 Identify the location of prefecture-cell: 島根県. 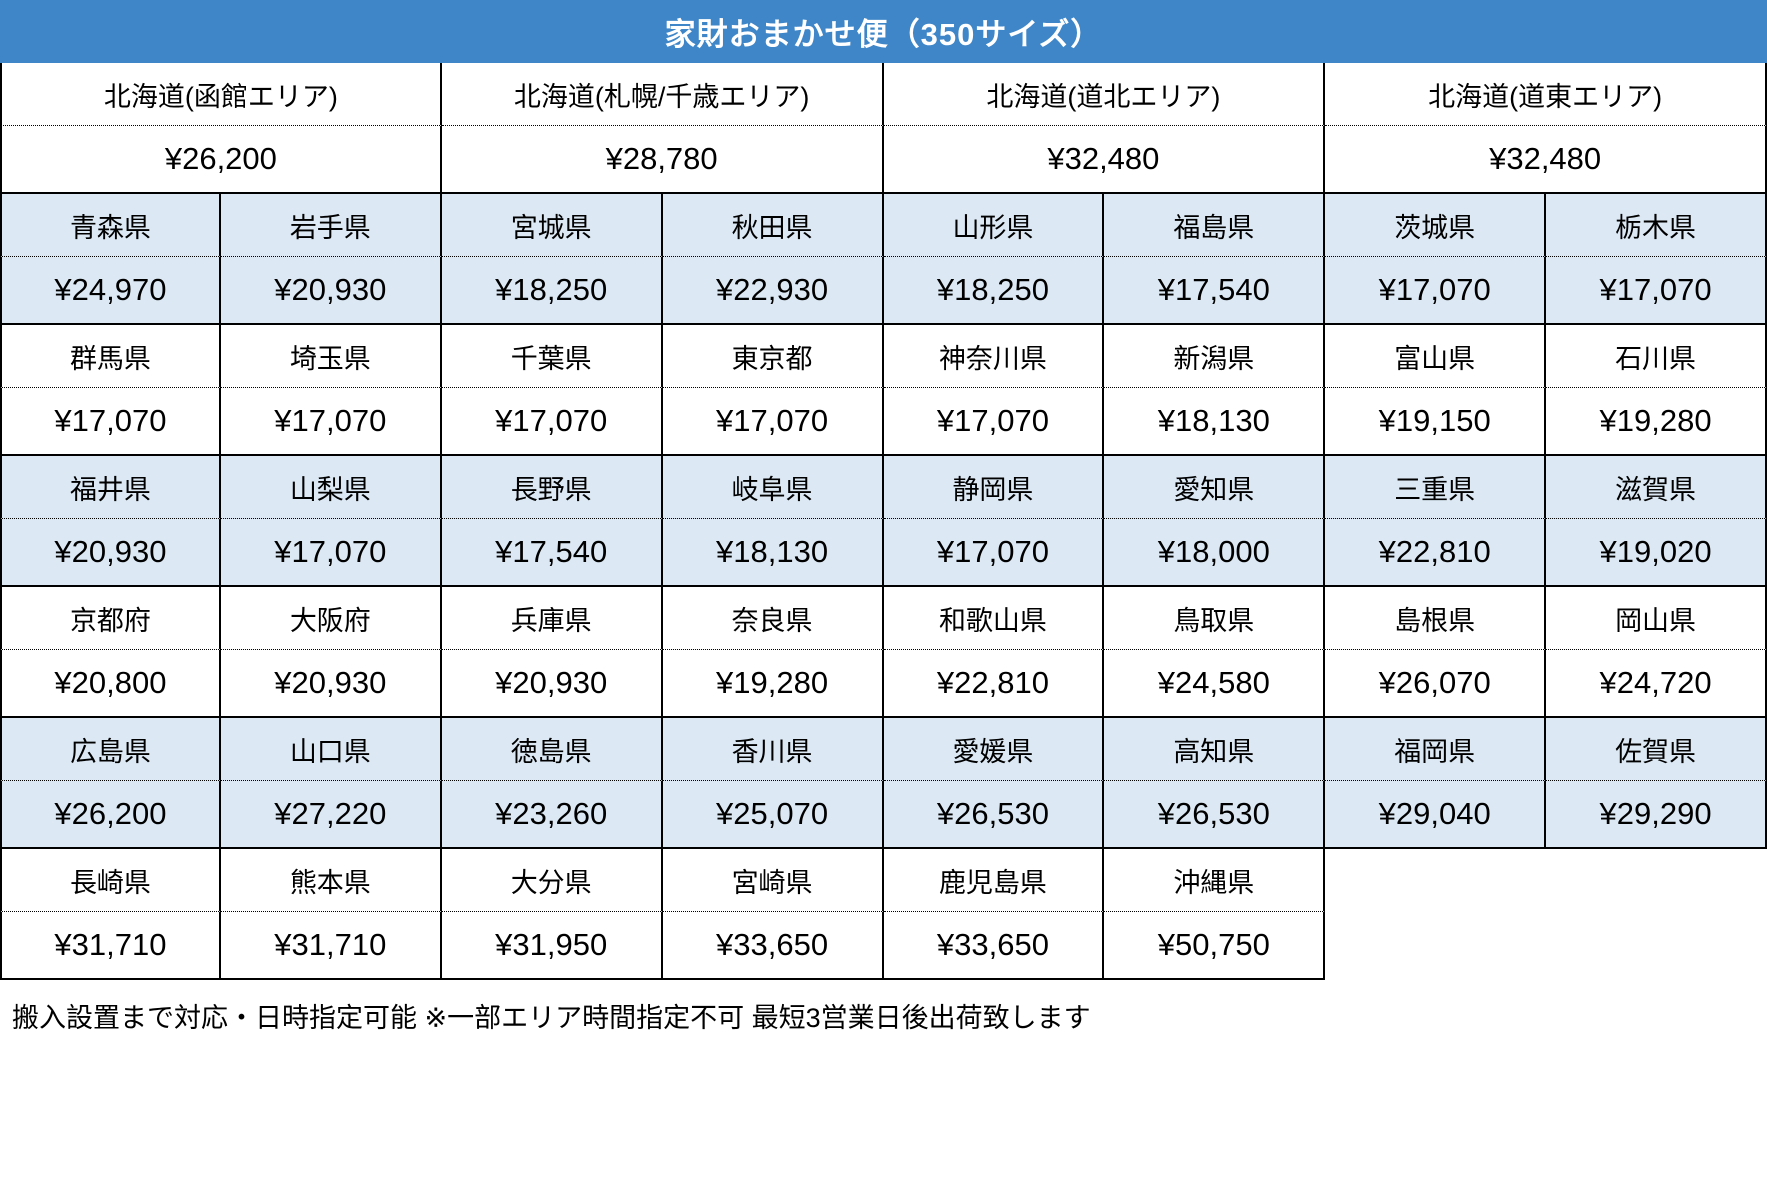
(1436, 618).